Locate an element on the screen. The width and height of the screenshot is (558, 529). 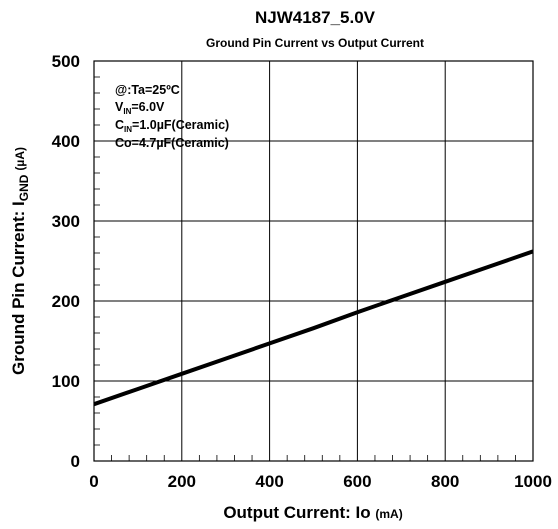
x-axis-label: Output Current: Io (mA) is located at coordinates (312, 512).